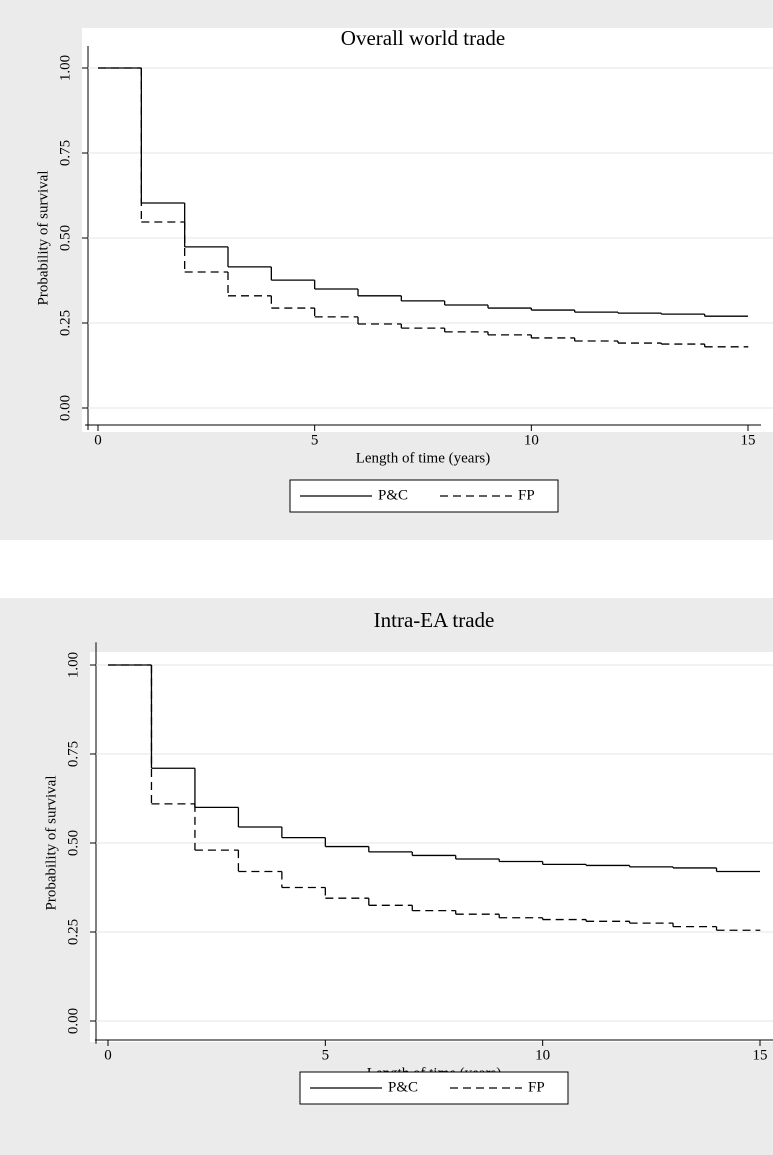 This screenshot has width=773, height=1155. What do you see at coordinates (434, 620) in the screenshot?
I see `chart-title: Intra-EA trade` at bounding box center [434, 620].